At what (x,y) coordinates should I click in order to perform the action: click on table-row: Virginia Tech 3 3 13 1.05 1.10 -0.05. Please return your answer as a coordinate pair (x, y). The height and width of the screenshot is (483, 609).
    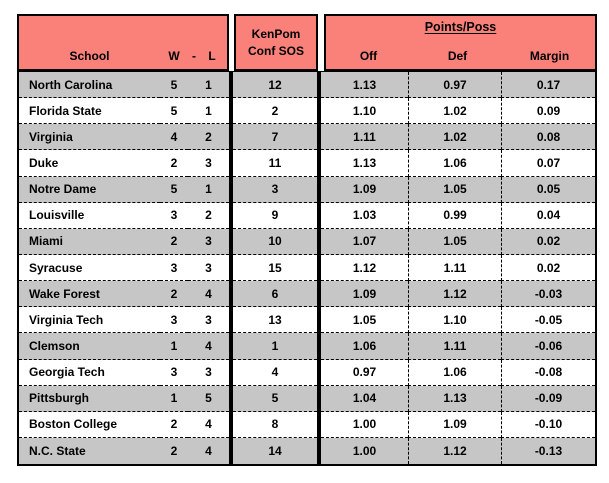
    Looking at the image, I should click on (307, 320).